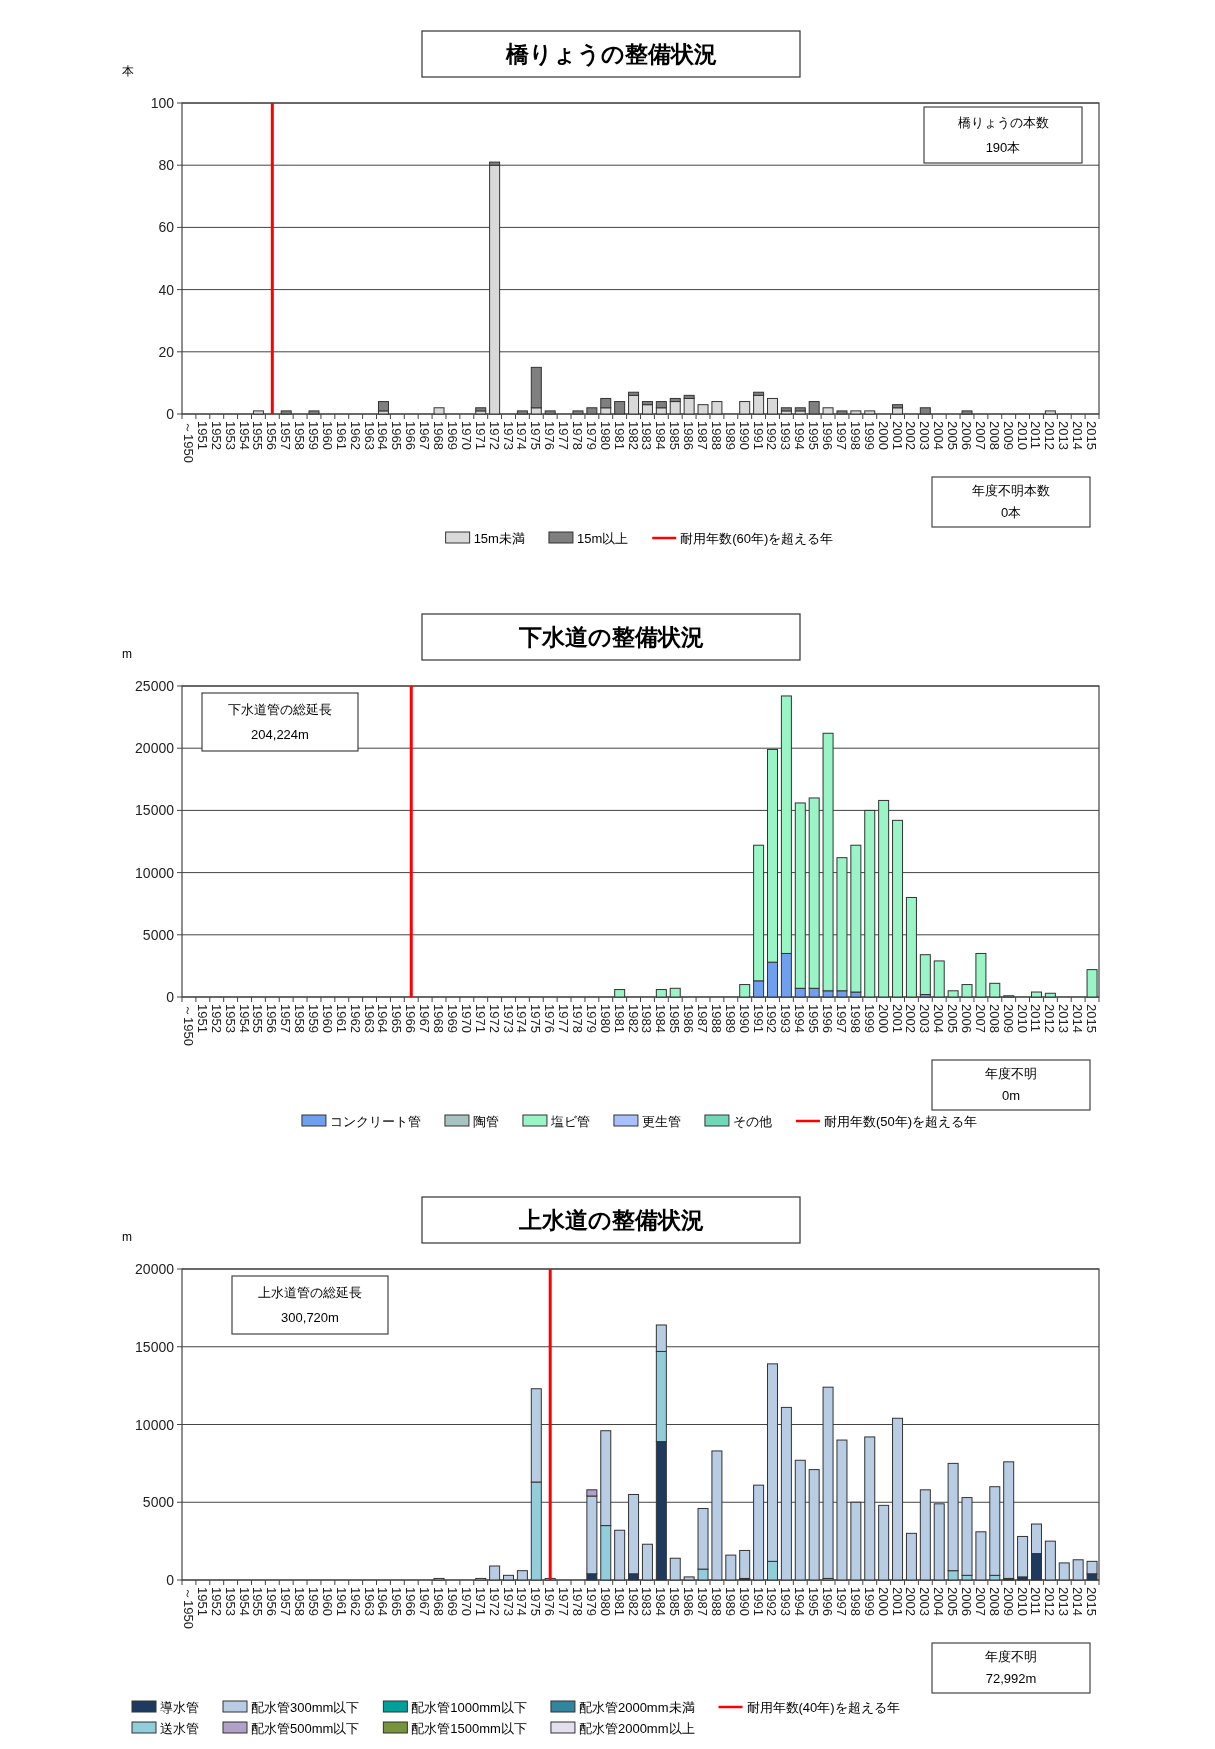  I want to click on x-tick-label: 1979, so click(591, 435).